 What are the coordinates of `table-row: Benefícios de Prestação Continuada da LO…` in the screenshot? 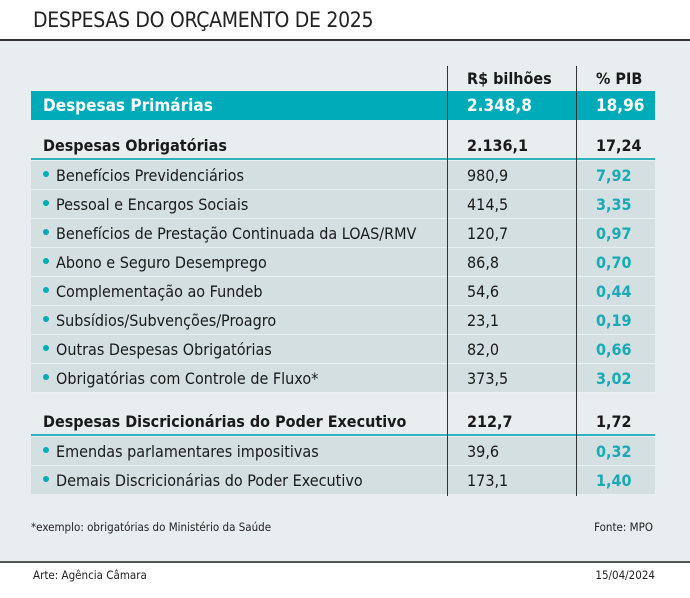 It's located at (343, 233).